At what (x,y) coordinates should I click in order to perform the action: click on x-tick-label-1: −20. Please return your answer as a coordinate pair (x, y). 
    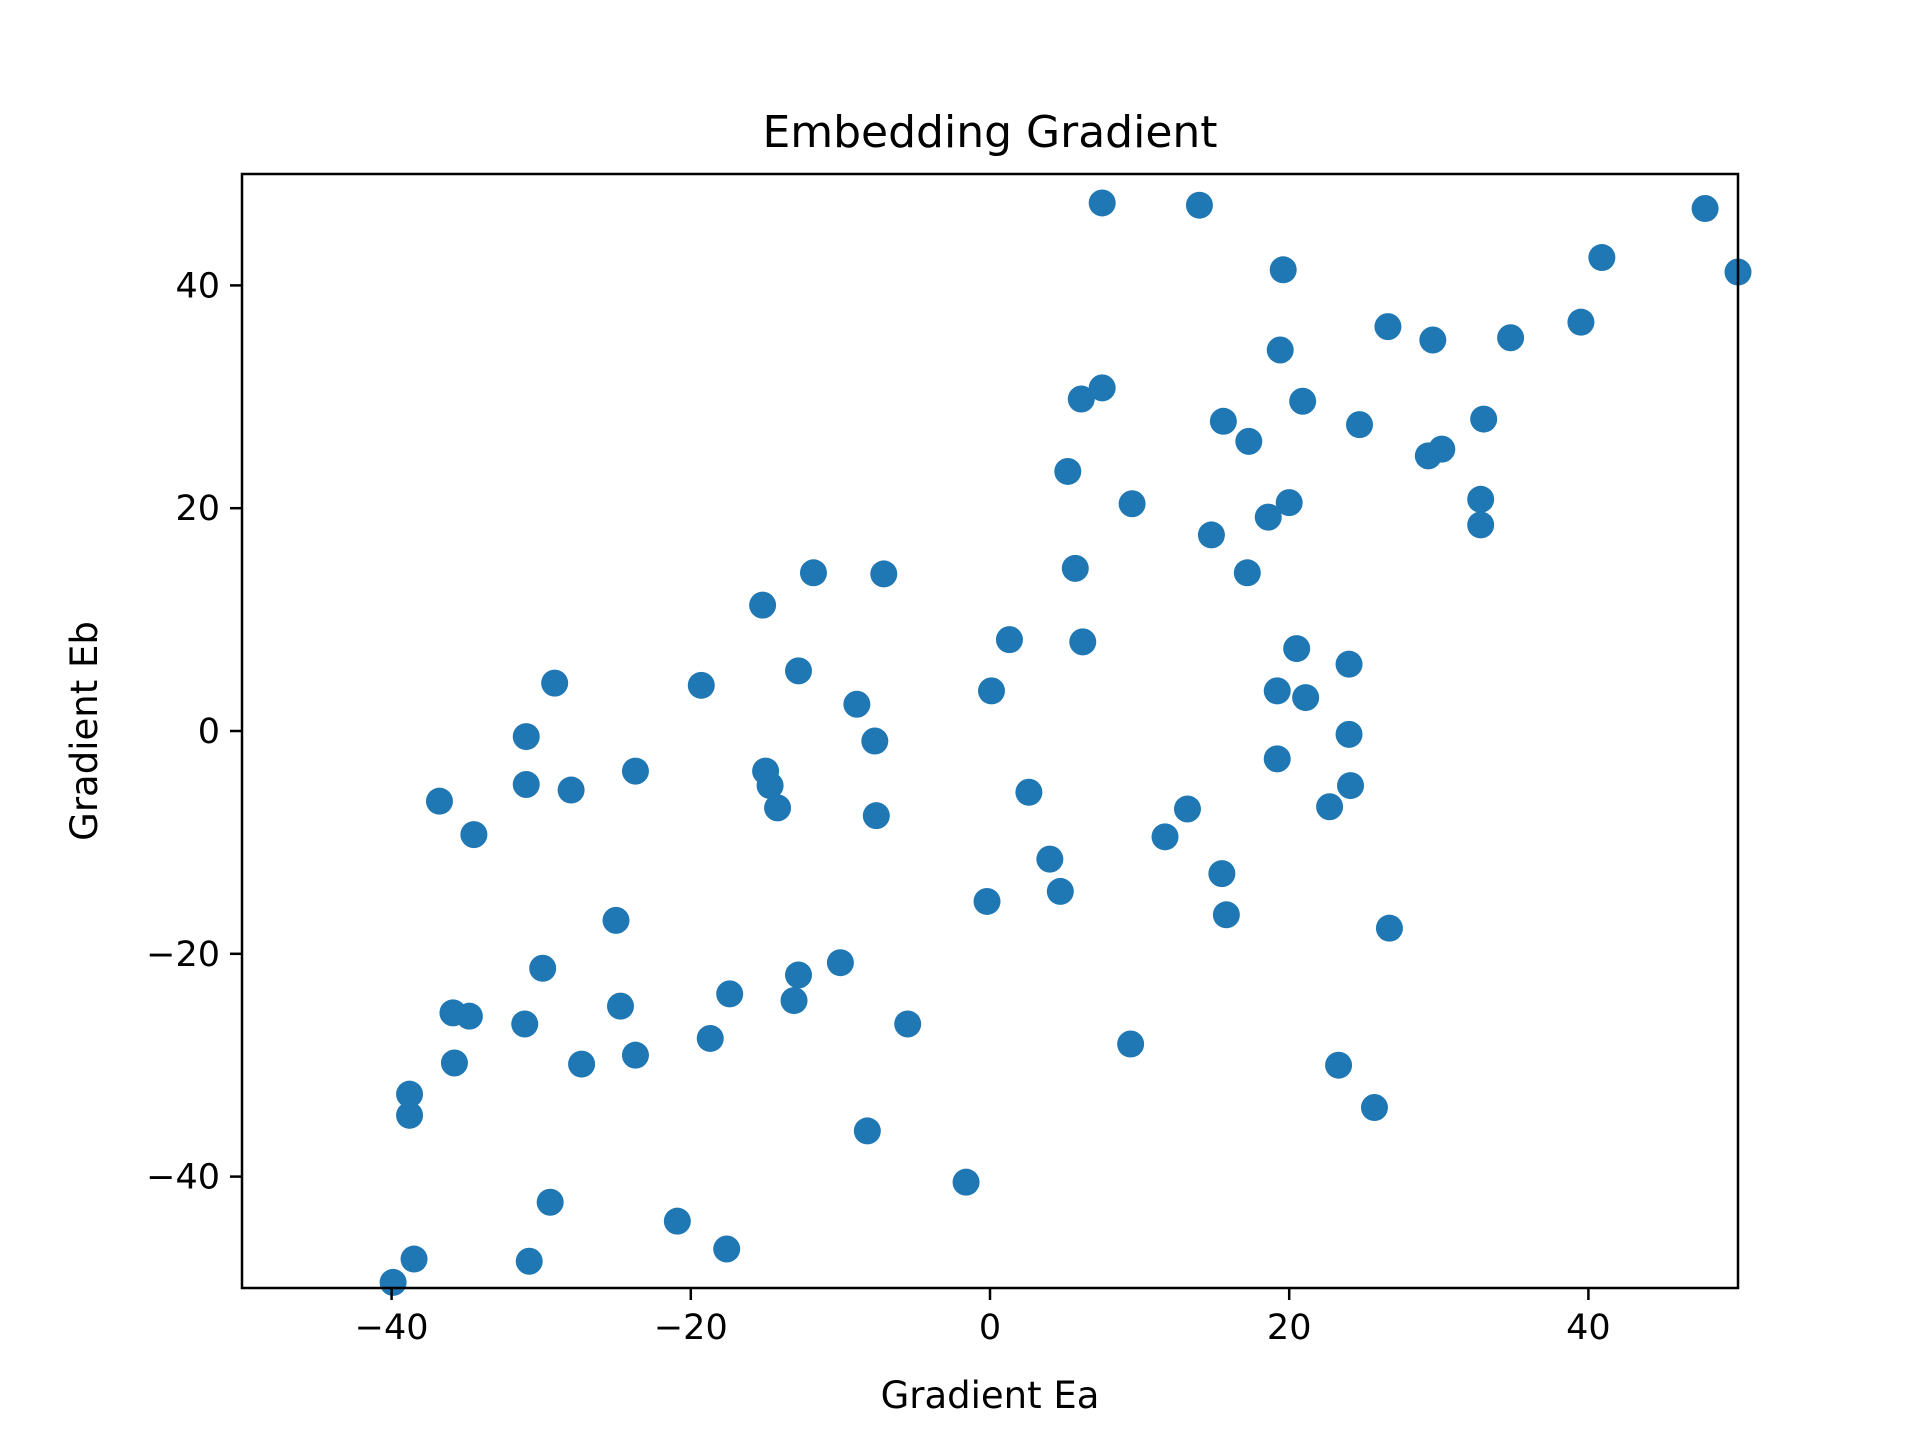
    Looking at the image, I should click on (691, 1328).